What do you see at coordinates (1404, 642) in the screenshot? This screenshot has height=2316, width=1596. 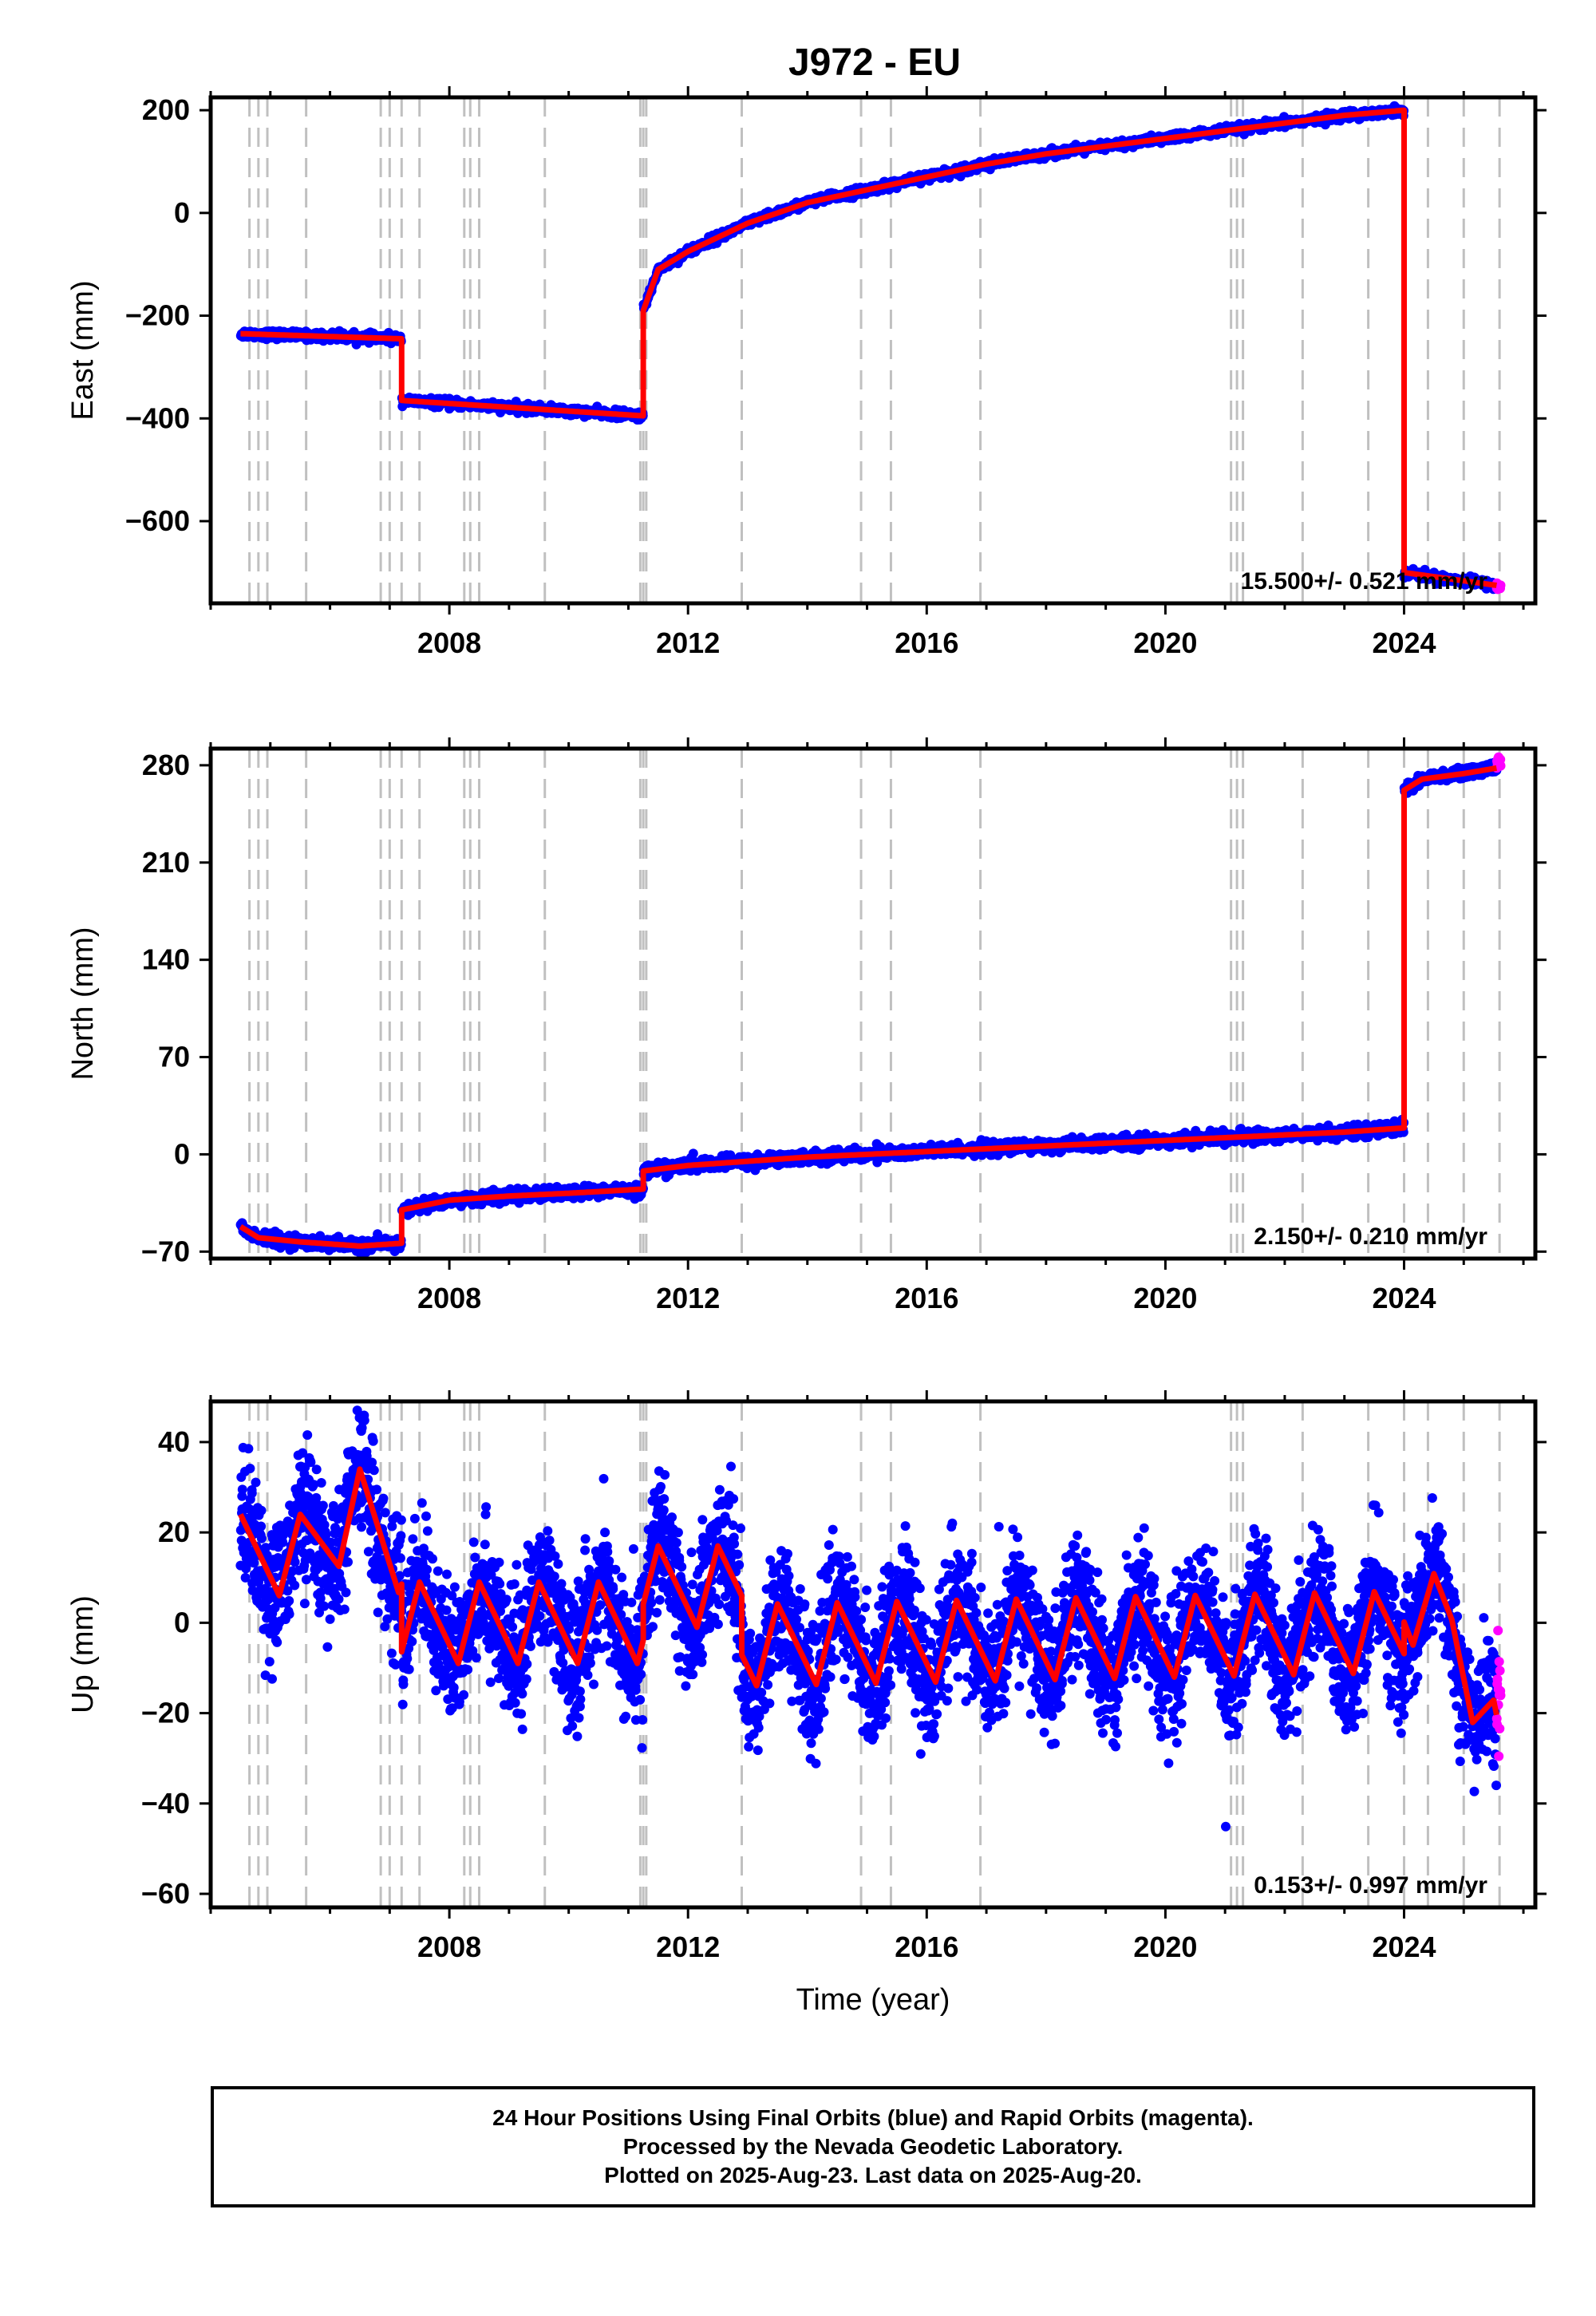 I see `x-tick-label: 2024` at bounding box center [1404, 642].